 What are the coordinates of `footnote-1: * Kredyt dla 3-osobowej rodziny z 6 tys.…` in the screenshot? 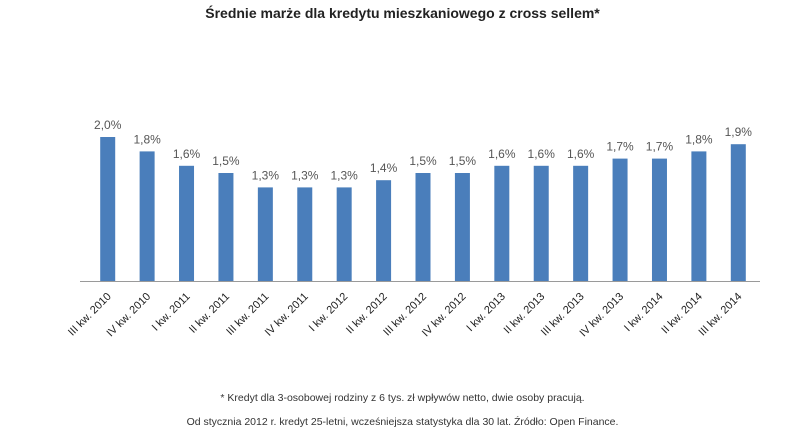 It's located at (402, 398).